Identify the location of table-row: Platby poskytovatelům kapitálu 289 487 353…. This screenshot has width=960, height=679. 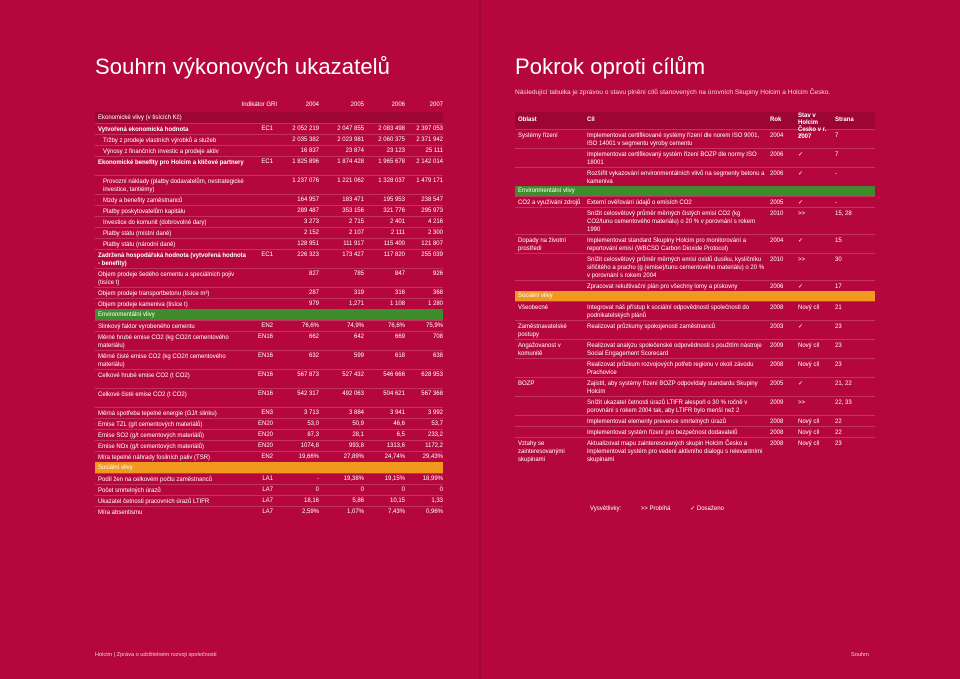
(269, 210).